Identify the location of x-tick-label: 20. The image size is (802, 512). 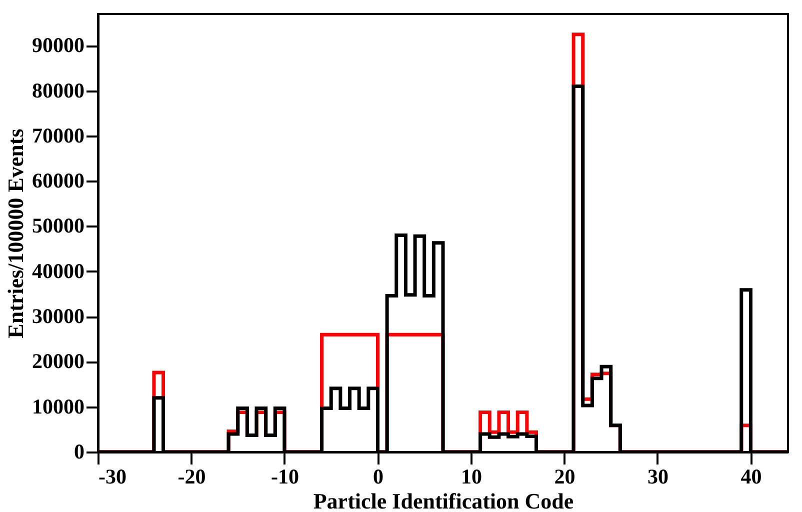
(565, 476).